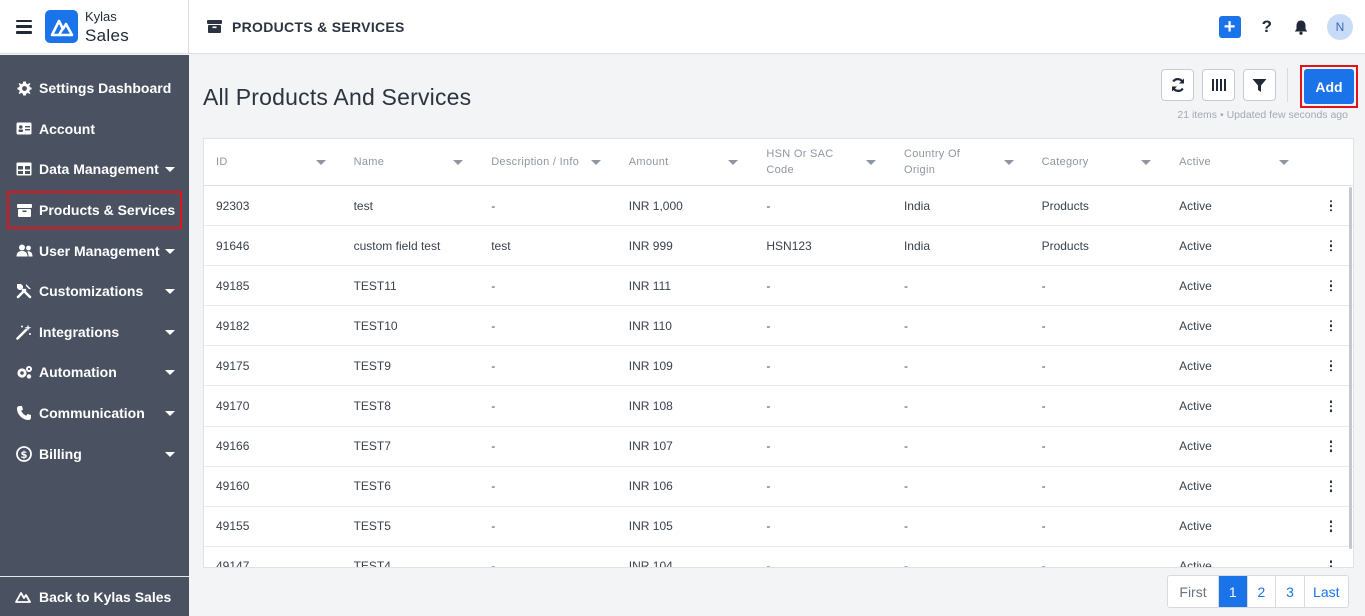 This screenshot has width=1365, height=616. What do you see at coordinates (94, 129) in the screenshot?
I see `sidebar-item-account: Account` at bounding box center [94, 129].